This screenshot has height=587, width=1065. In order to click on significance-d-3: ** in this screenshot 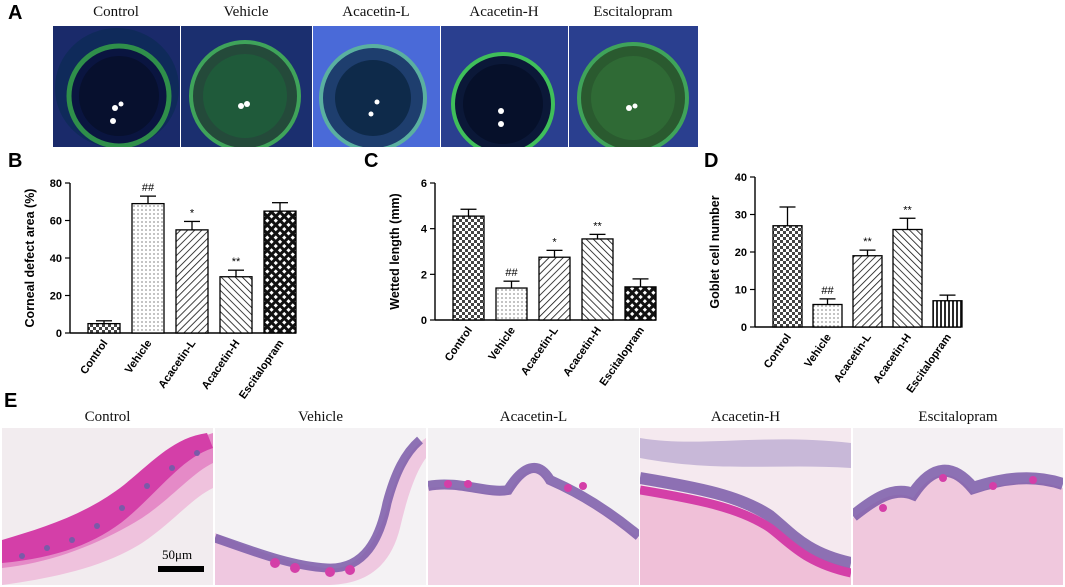, I will do `click(907, 210)`.